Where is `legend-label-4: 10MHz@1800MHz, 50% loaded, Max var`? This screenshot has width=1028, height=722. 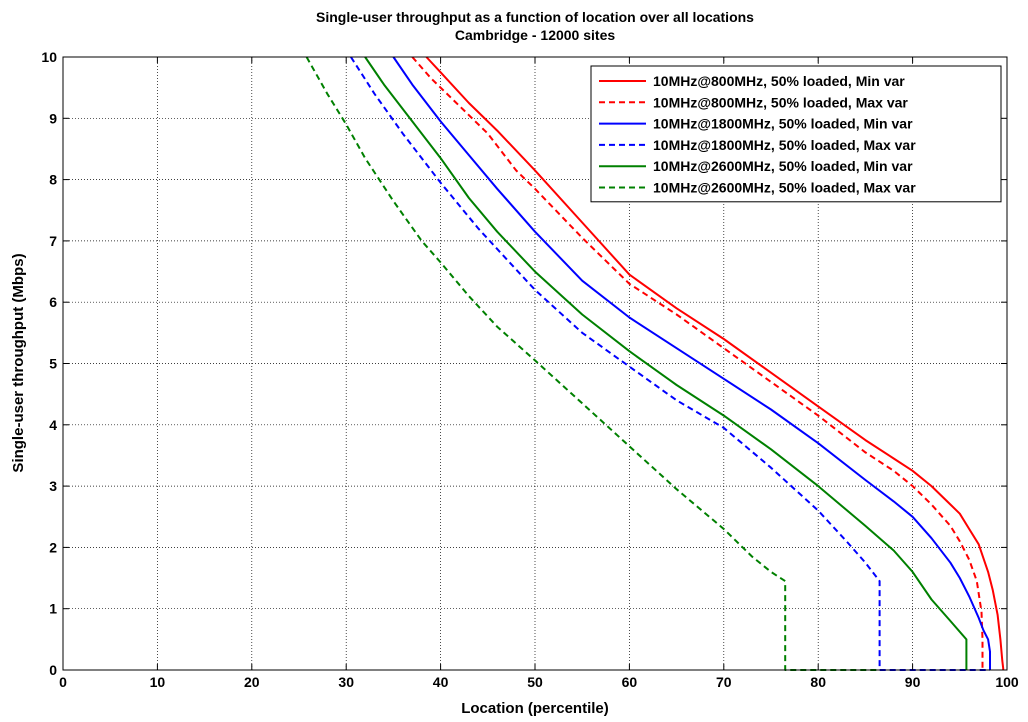
legend-label-4: 10MHz@1800MHz, 50% loaded, Max var is located at coordinates (784, 145).